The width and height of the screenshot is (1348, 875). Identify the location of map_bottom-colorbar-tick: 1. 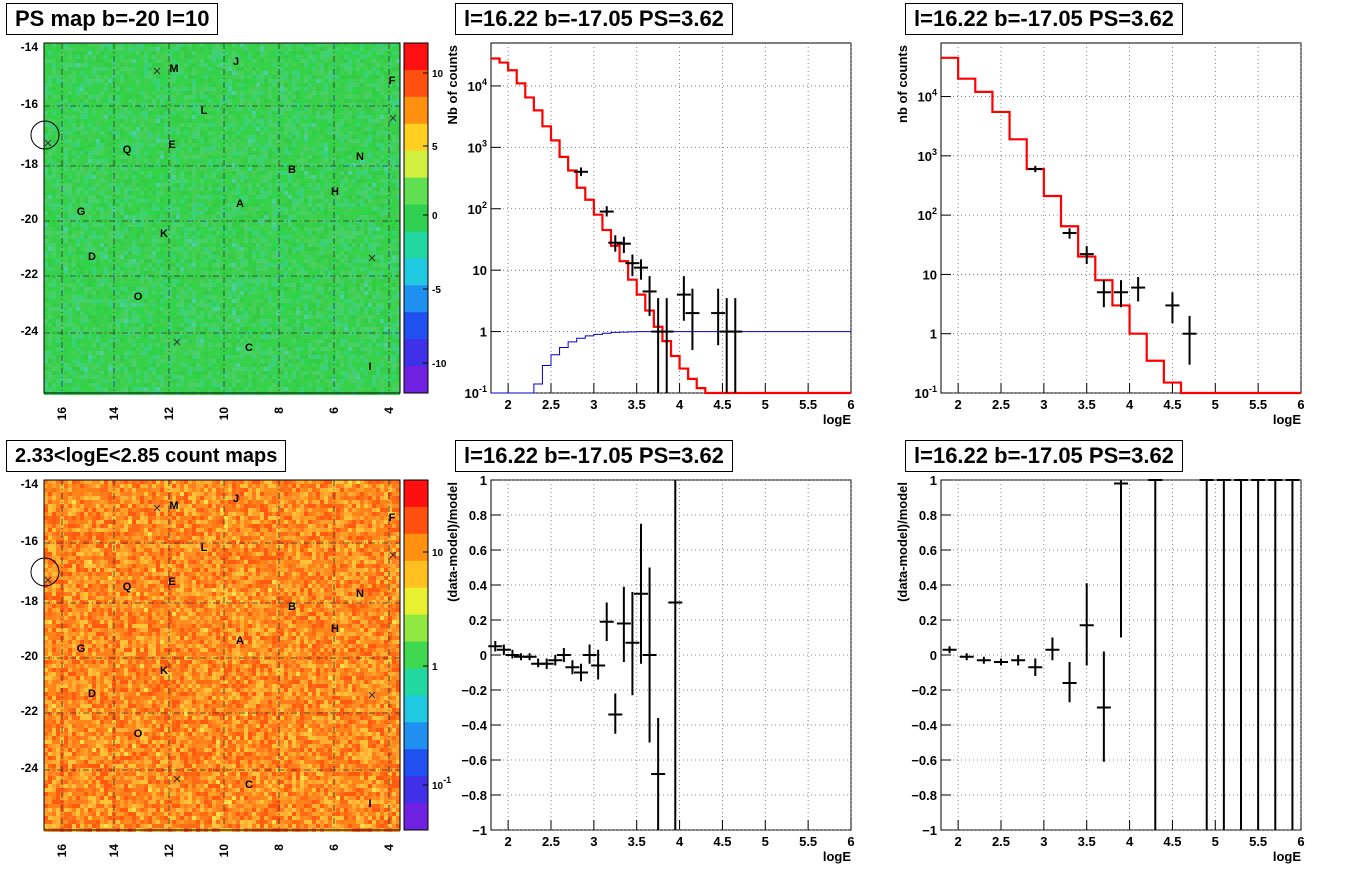
(435, 667).